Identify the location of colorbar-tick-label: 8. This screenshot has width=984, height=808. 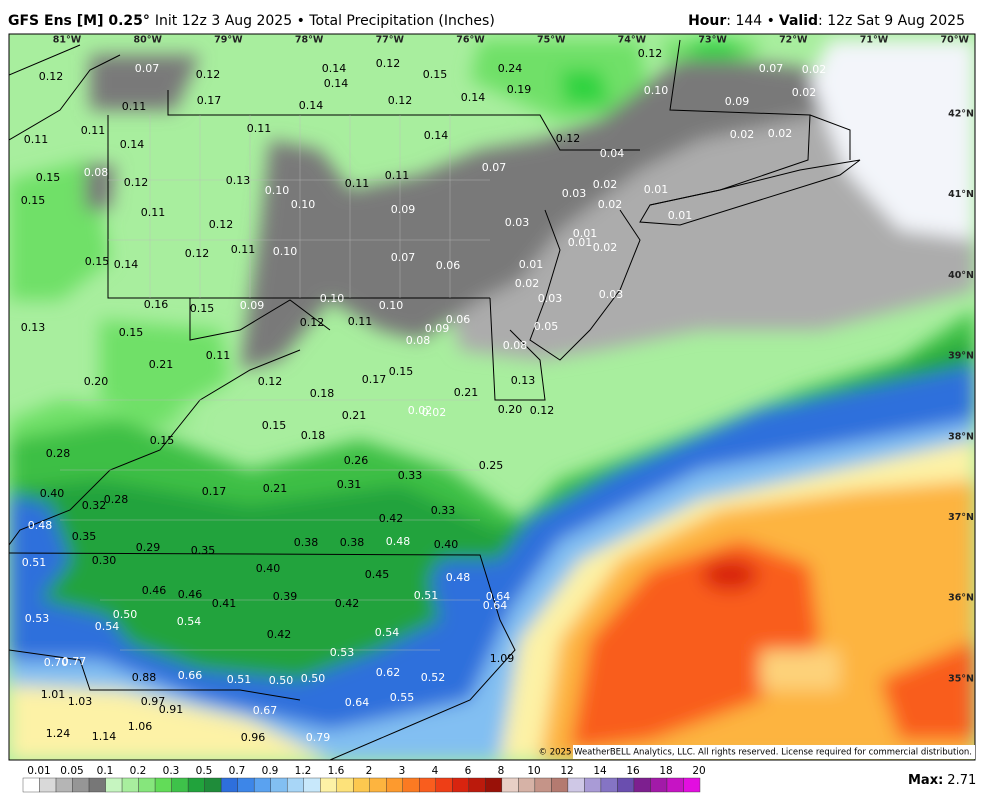
(501, 771).